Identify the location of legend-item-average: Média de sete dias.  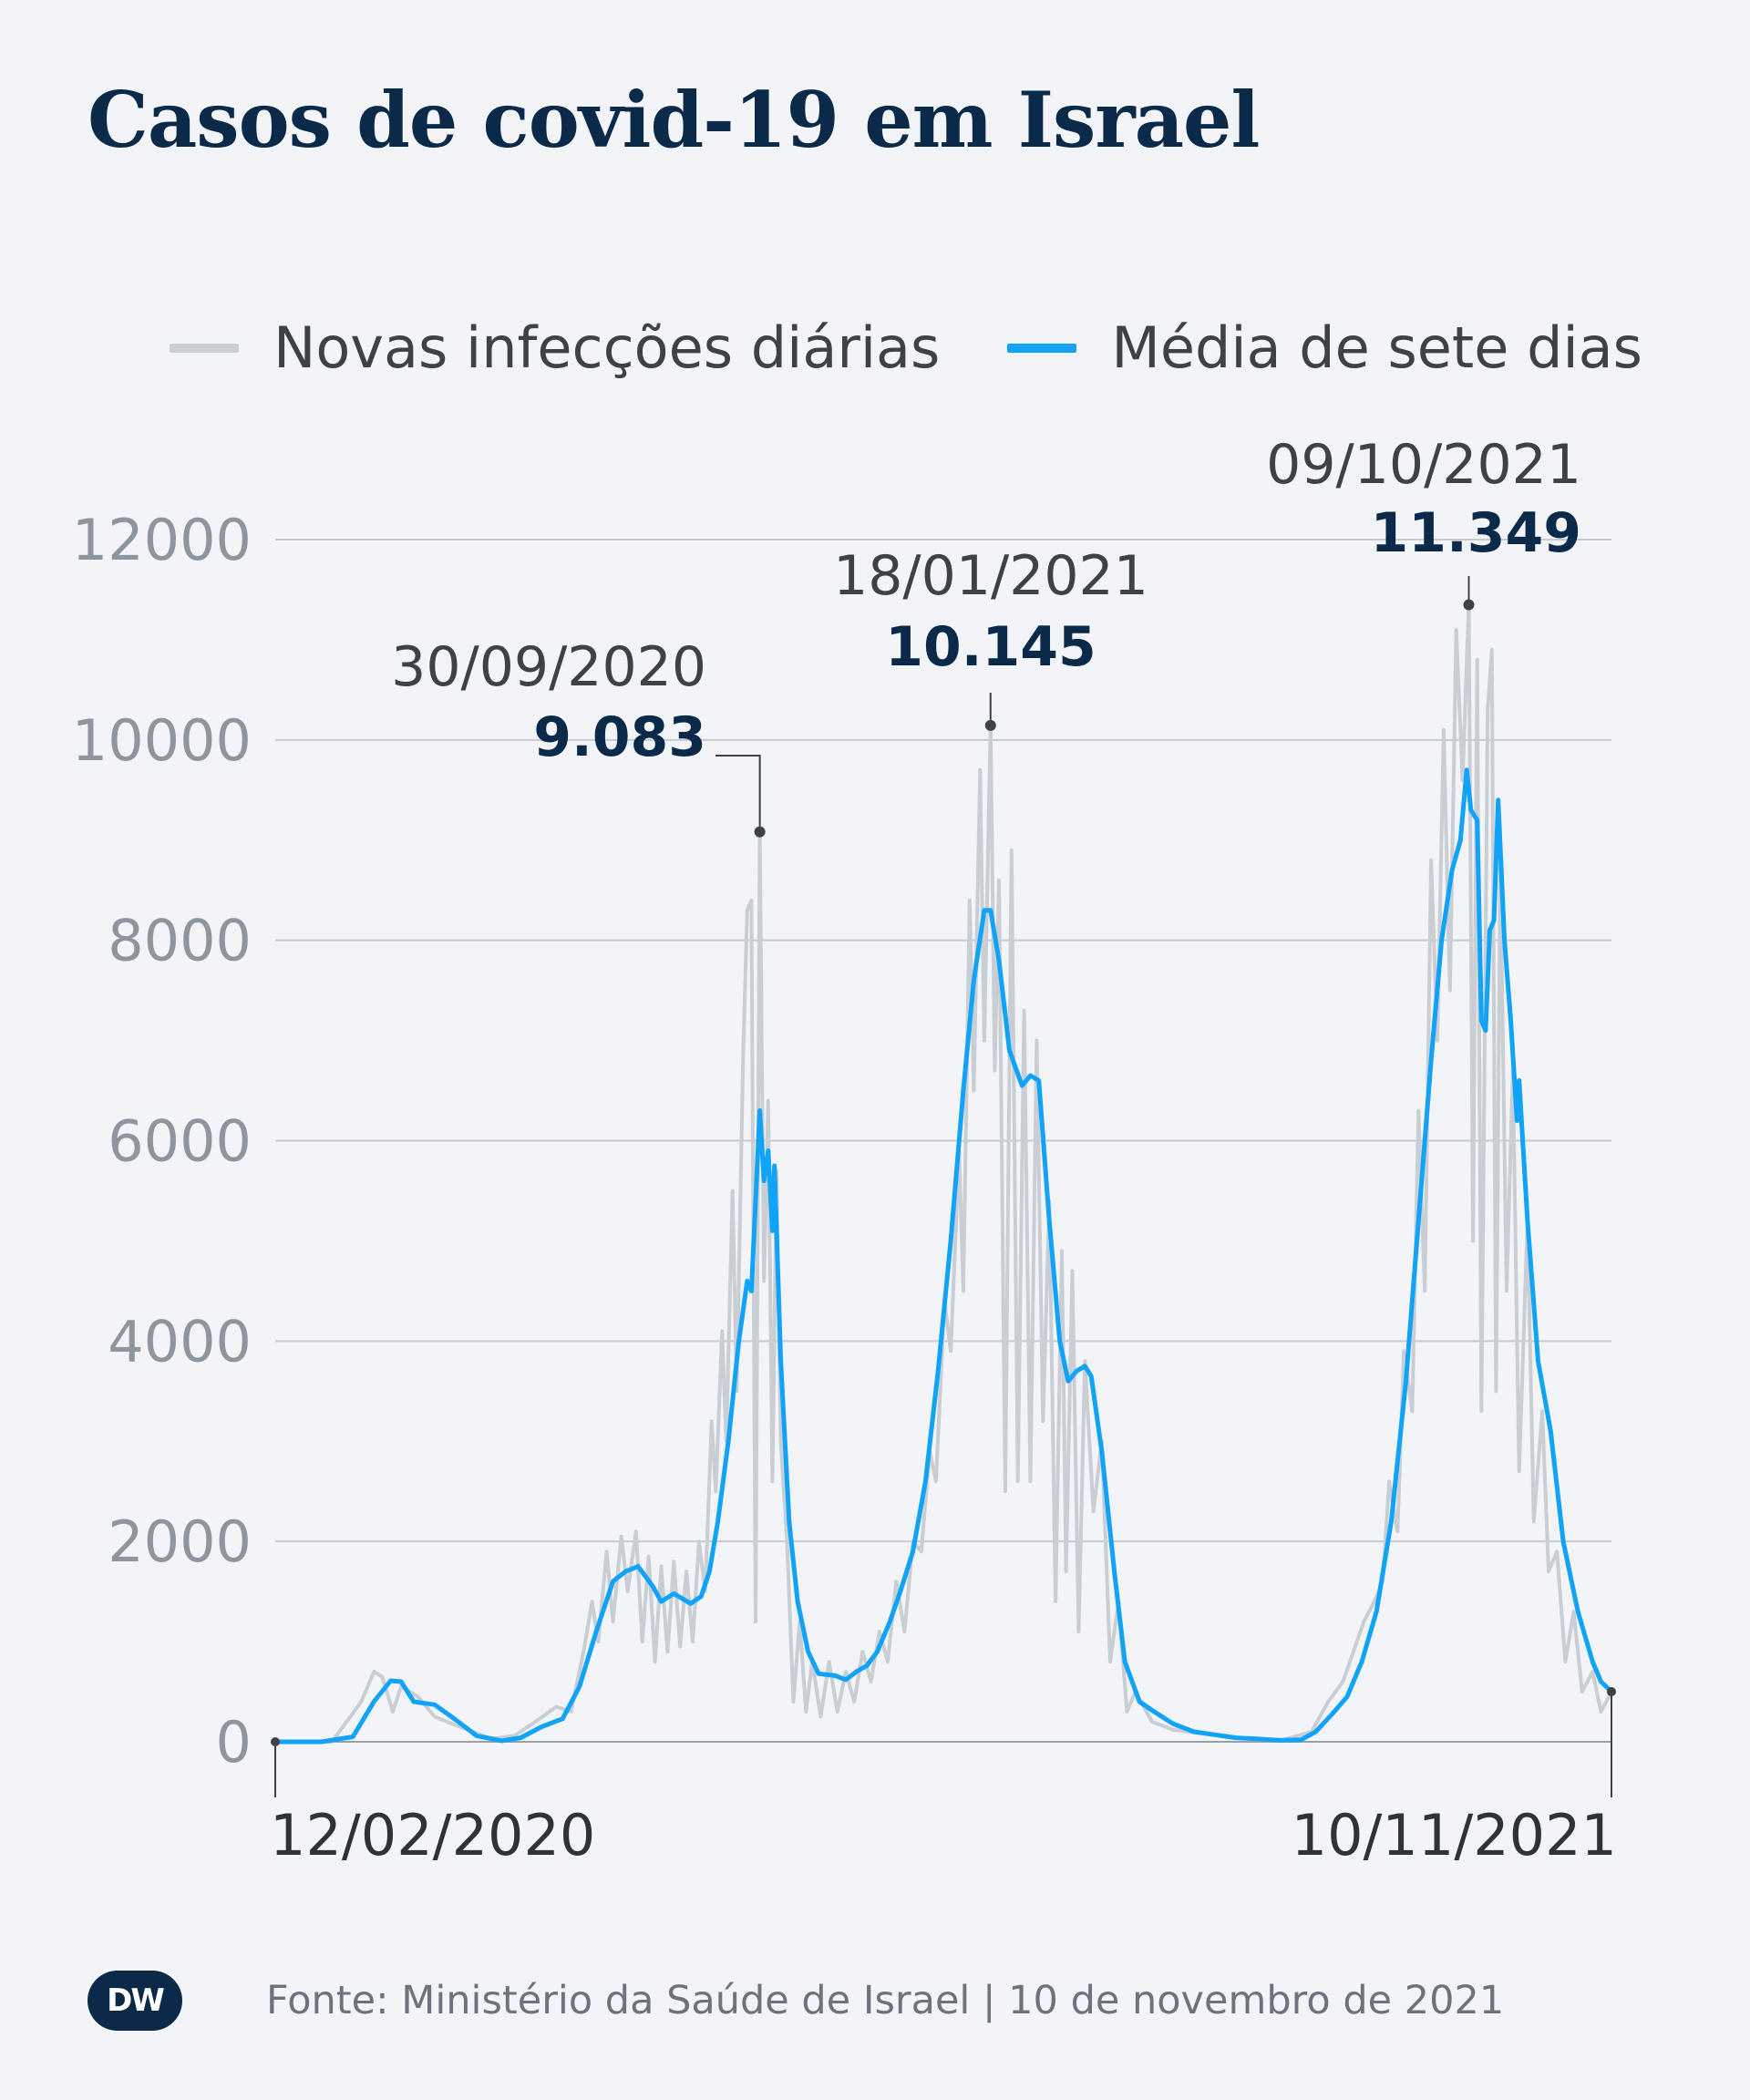
(1324, 347).